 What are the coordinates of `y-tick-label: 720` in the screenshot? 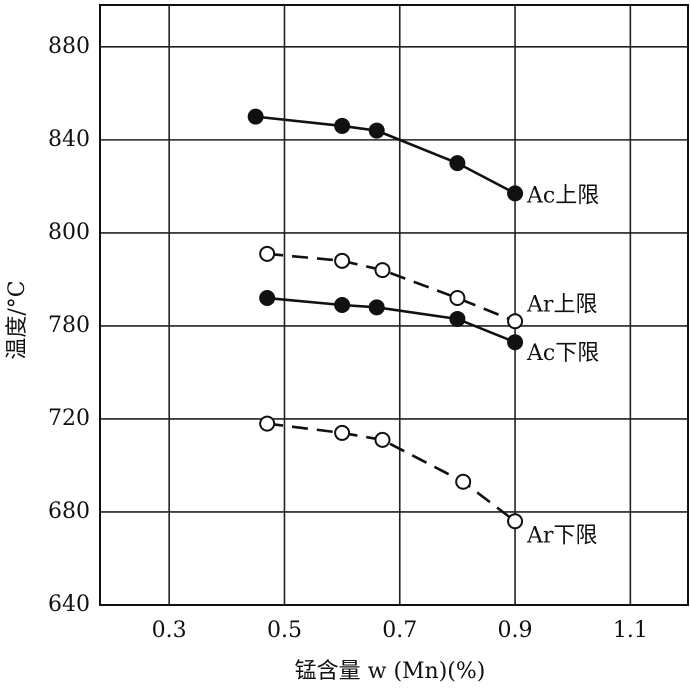 It's located at (69, 418).